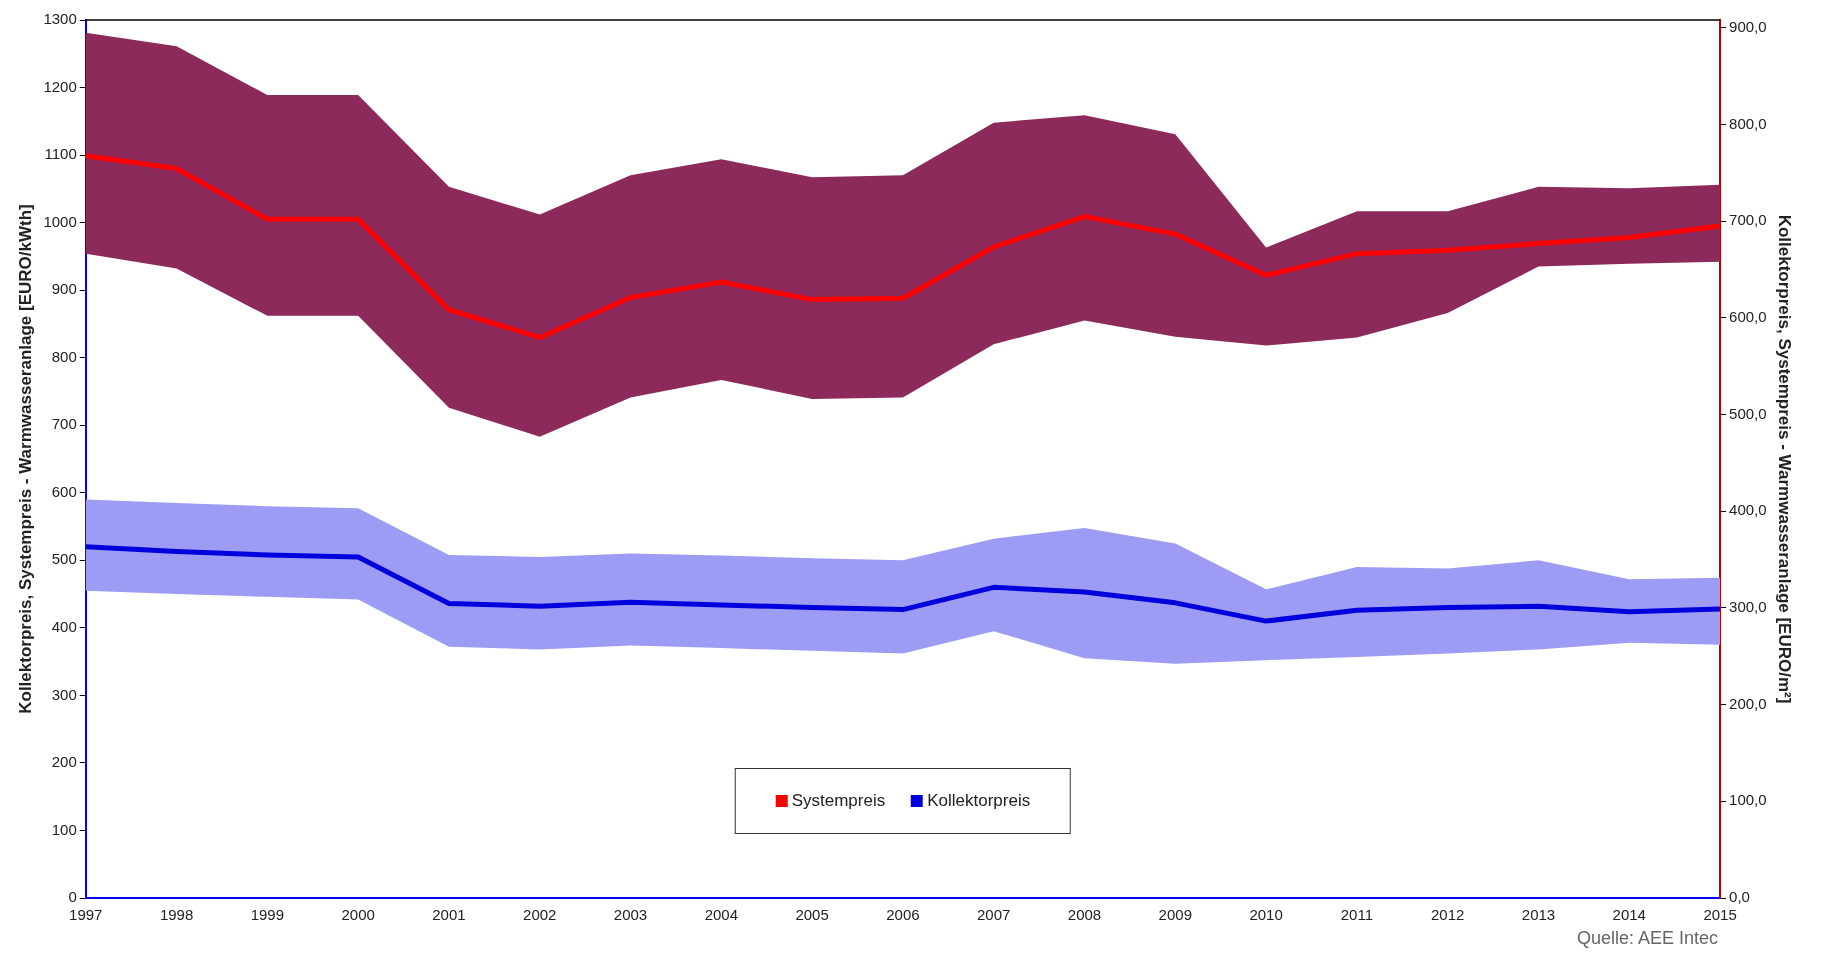 The image size is (1822, 973). What do you see at coordinates (1447, 915) in the screenshot?
I see `x-tick-label: 2012` at bounding box center [1447, 915].